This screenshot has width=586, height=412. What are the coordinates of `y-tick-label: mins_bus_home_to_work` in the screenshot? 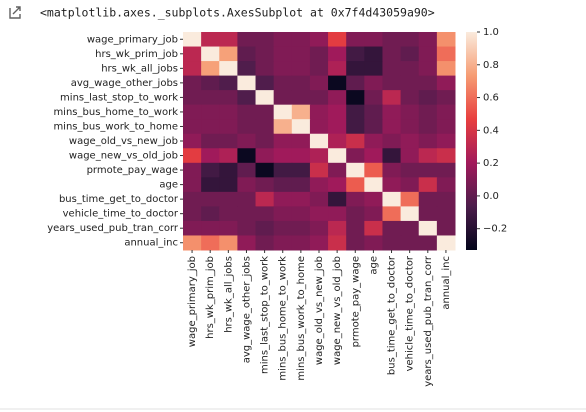 It's located at (115, 112).